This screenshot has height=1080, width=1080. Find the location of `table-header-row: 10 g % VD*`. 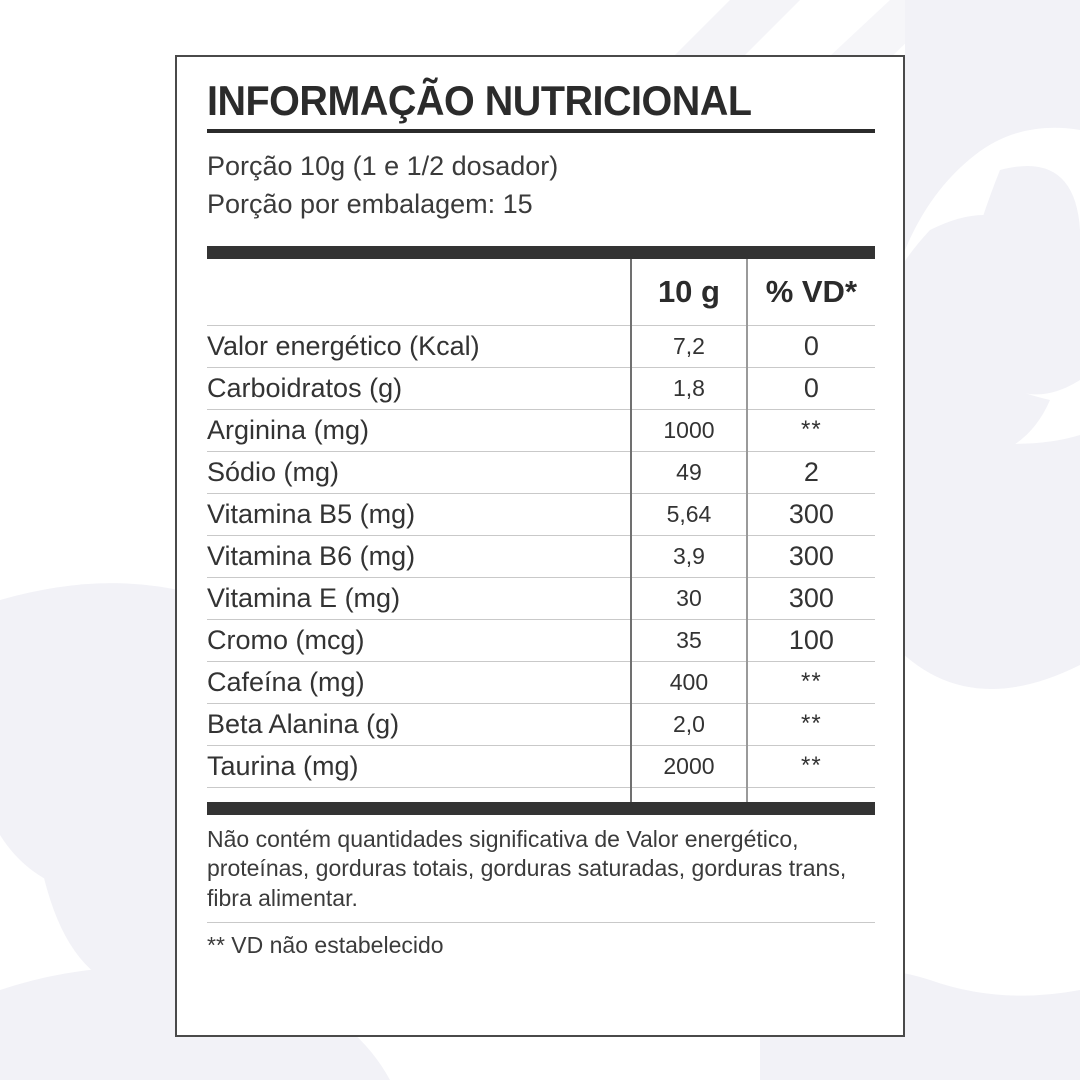

table-header-row: 10 g % VD* is located at coordinates (541, 292).